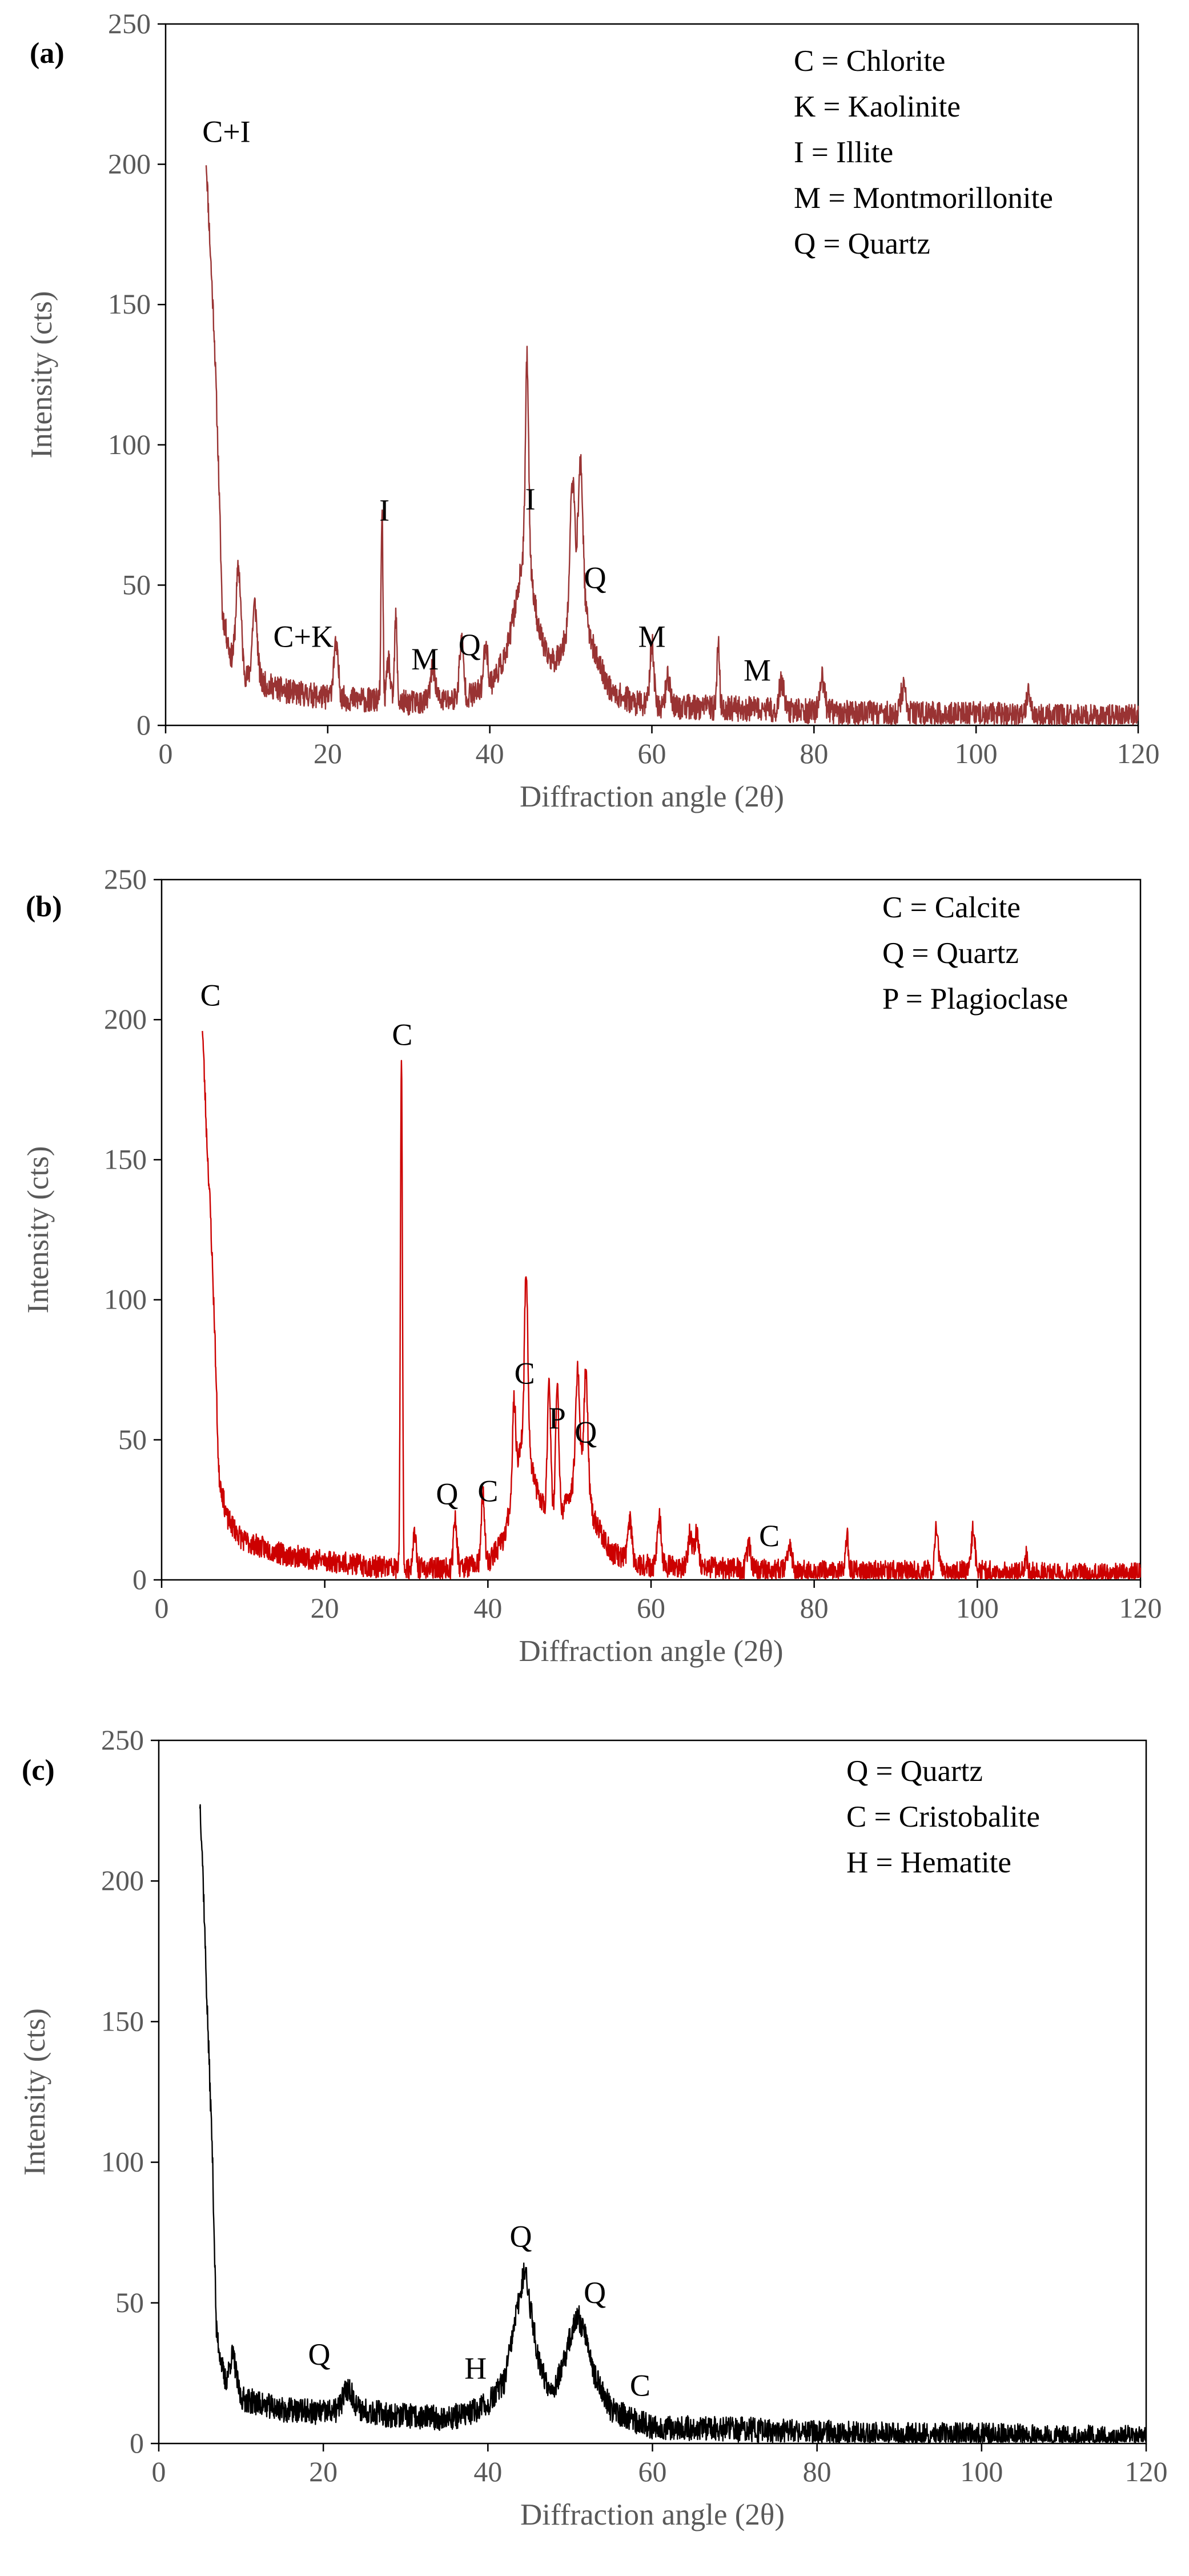 This screenshot has height=2576, width=1189. Describe the element at coordinates (44, 906) in the screenshot. I see `panel-label: (b)` at that location.